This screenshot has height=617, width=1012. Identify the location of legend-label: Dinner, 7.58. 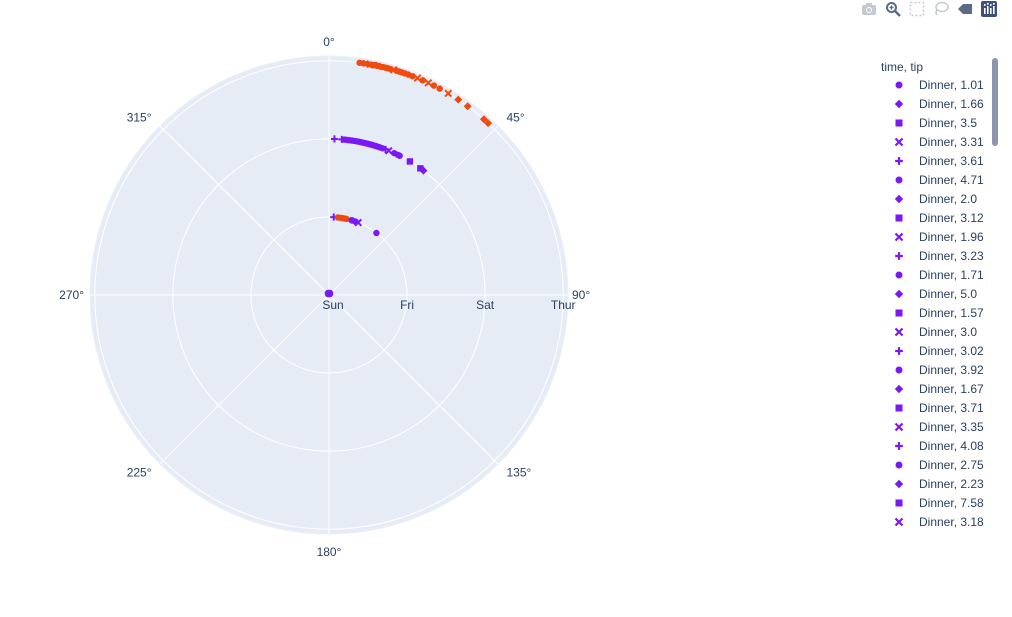
(951, 503).